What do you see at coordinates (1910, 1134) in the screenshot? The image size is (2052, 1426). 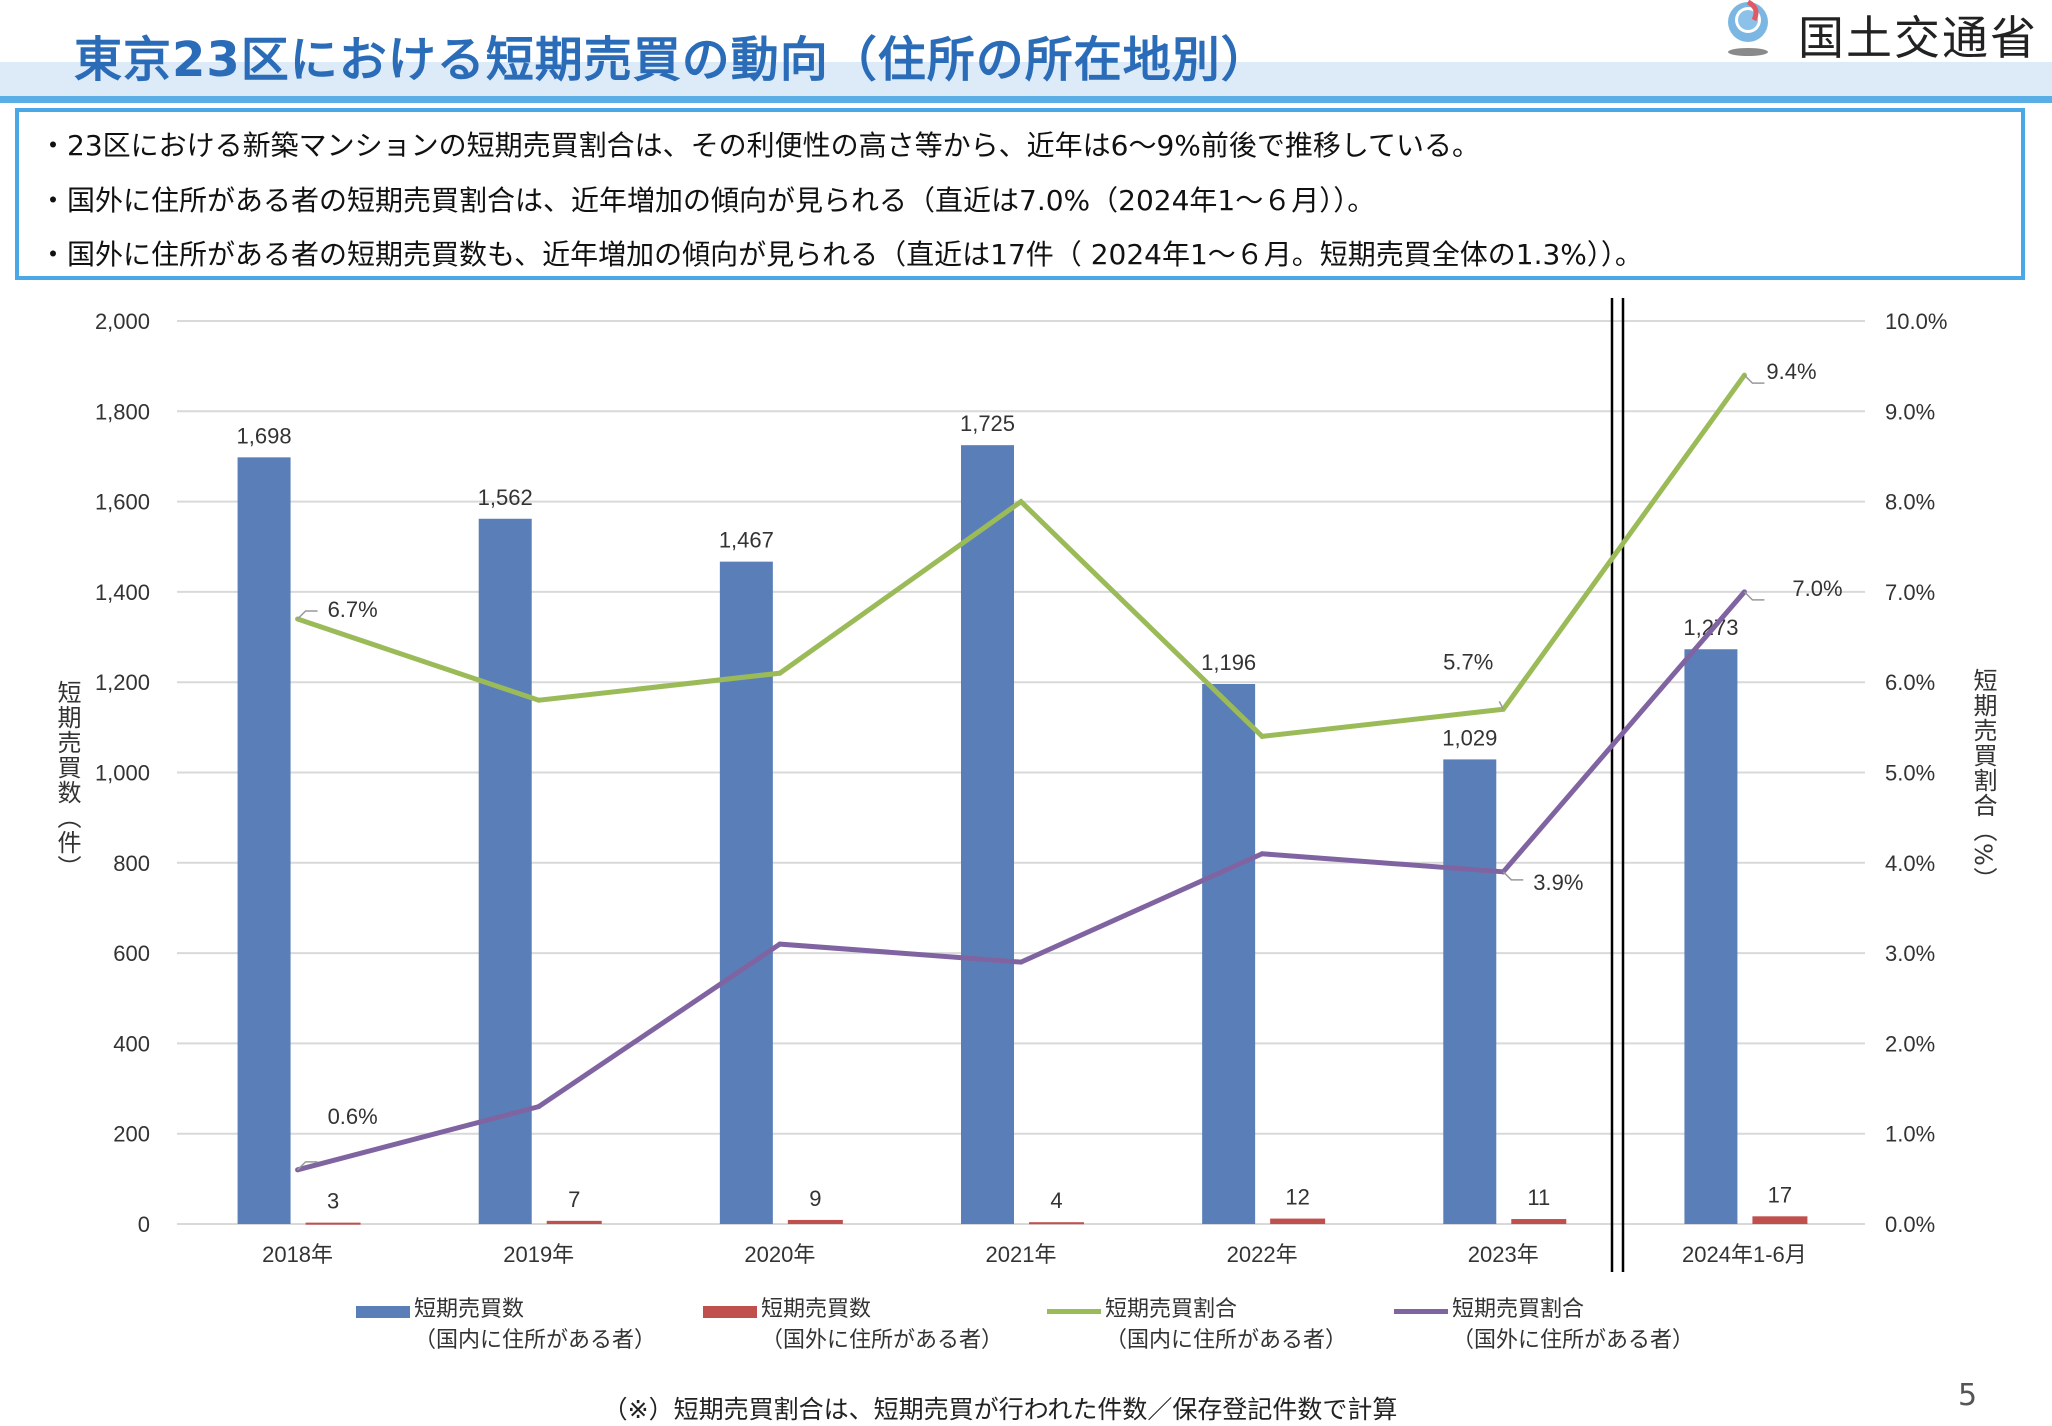 I see `right-tick-label: 1.0%` at bounding box center [1910, 1134].